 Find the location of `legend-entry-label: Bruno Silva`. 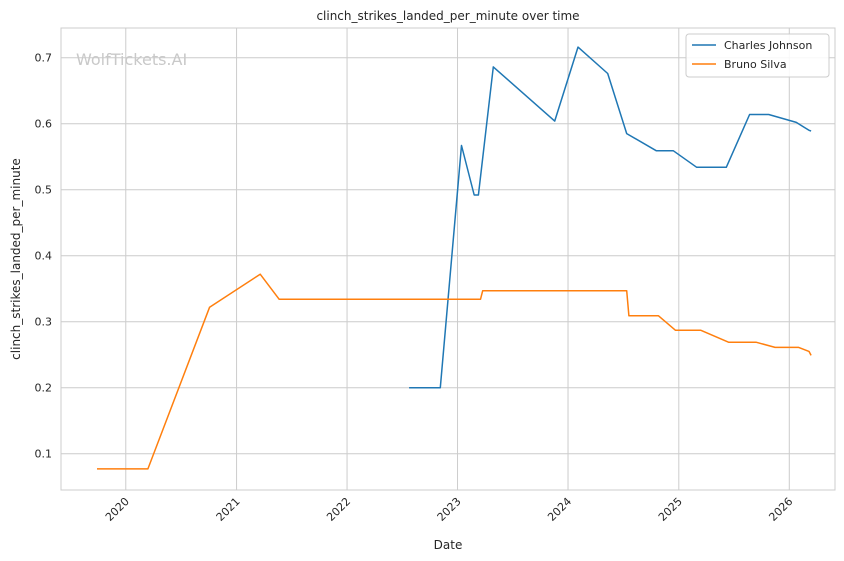

legend-entry-label: Bruno Silva is located at coordinates (755, 64).